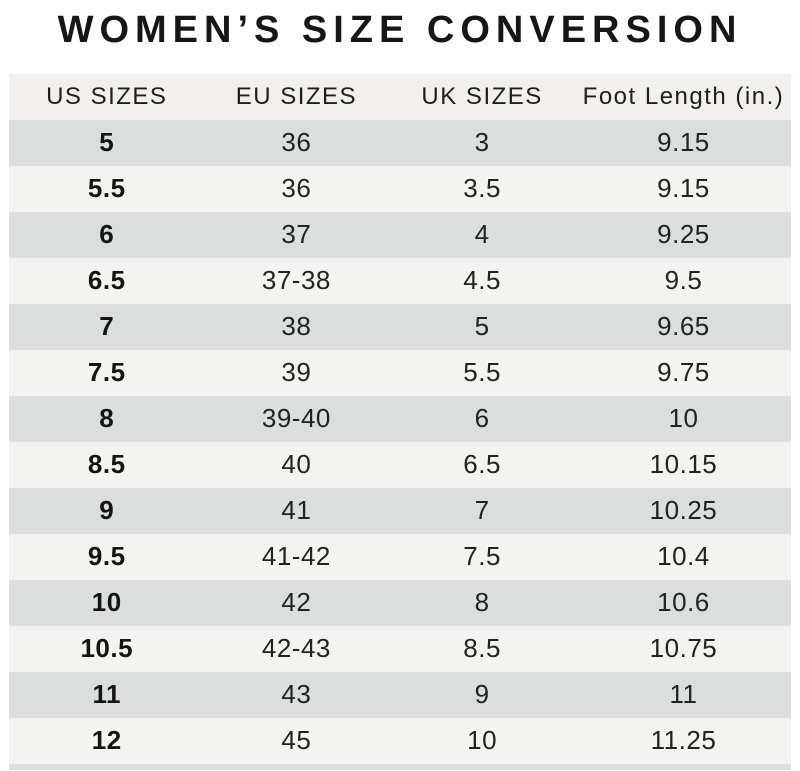 This screenshot has width=800, height=771. I want to click on cell-us-size: 8.5, so click(106, 464).